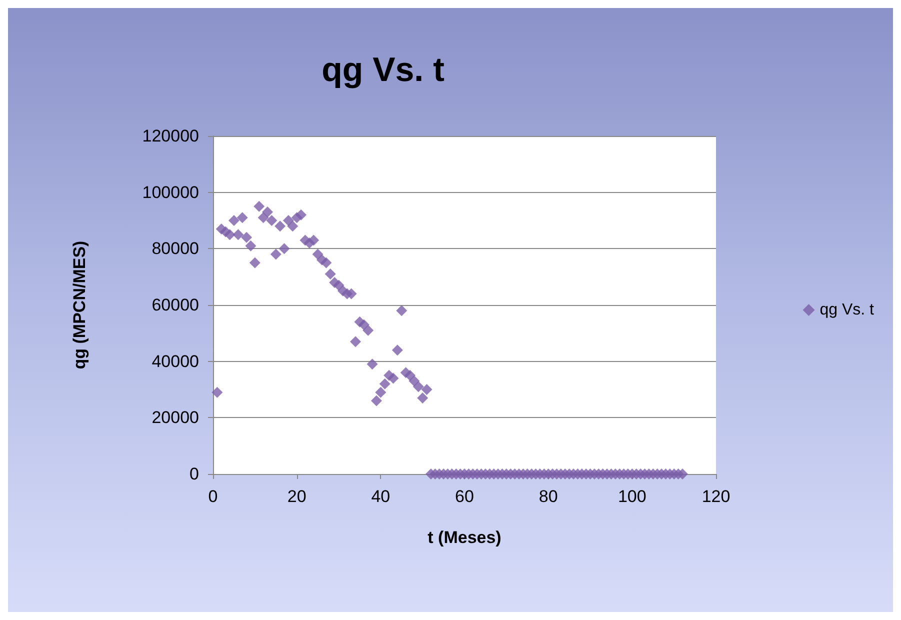 The height and width of the screenshot is (620, 901). I want to click on y-axis-title: qg (MPCN/MES), so click(79, 305).